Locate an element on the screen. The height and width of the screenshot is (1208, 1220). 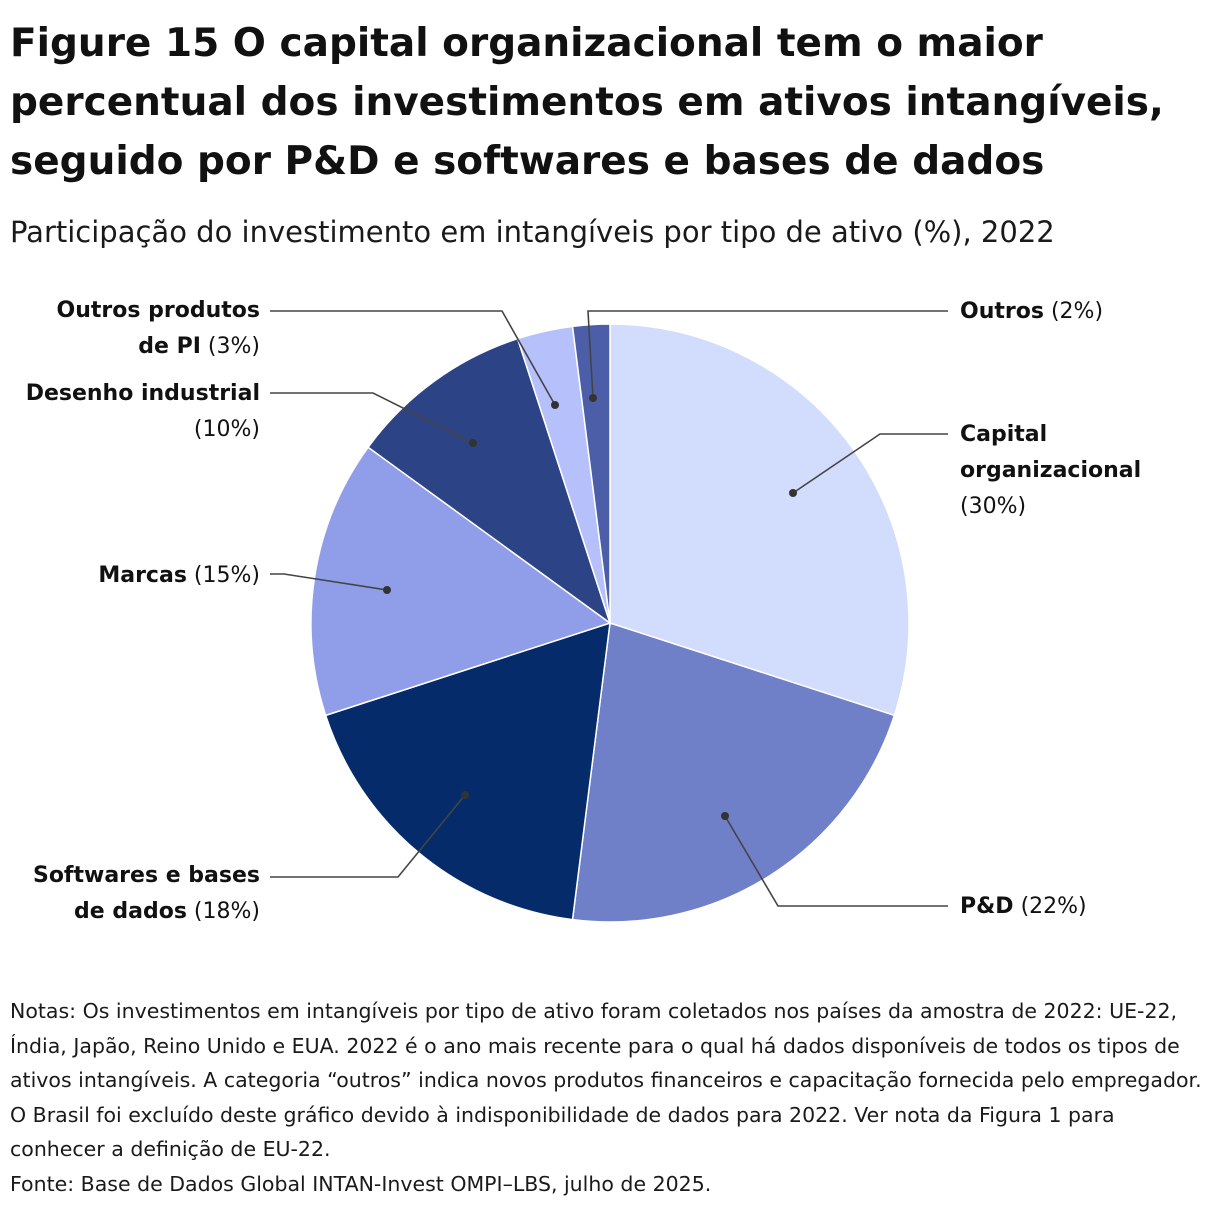
label-software-pct: (18%) is located at coordinates (226, 911).